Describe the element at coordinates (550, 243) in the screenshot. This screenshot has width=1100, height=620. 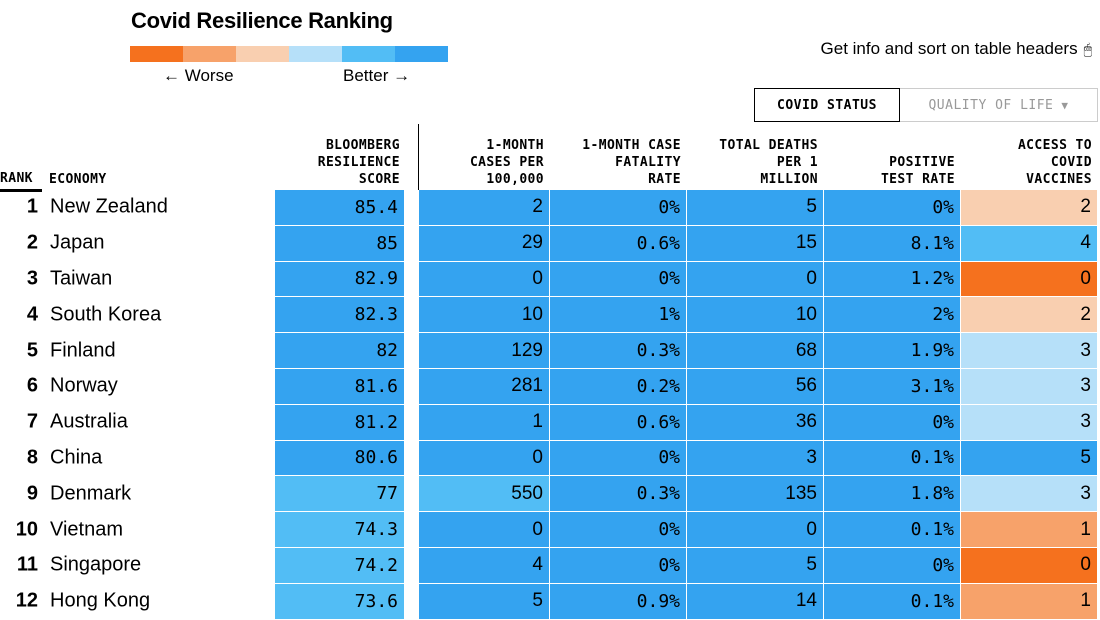
I see `table-row: 2 Japan 85 29 0.6% 15 8.1% 4` at that location.